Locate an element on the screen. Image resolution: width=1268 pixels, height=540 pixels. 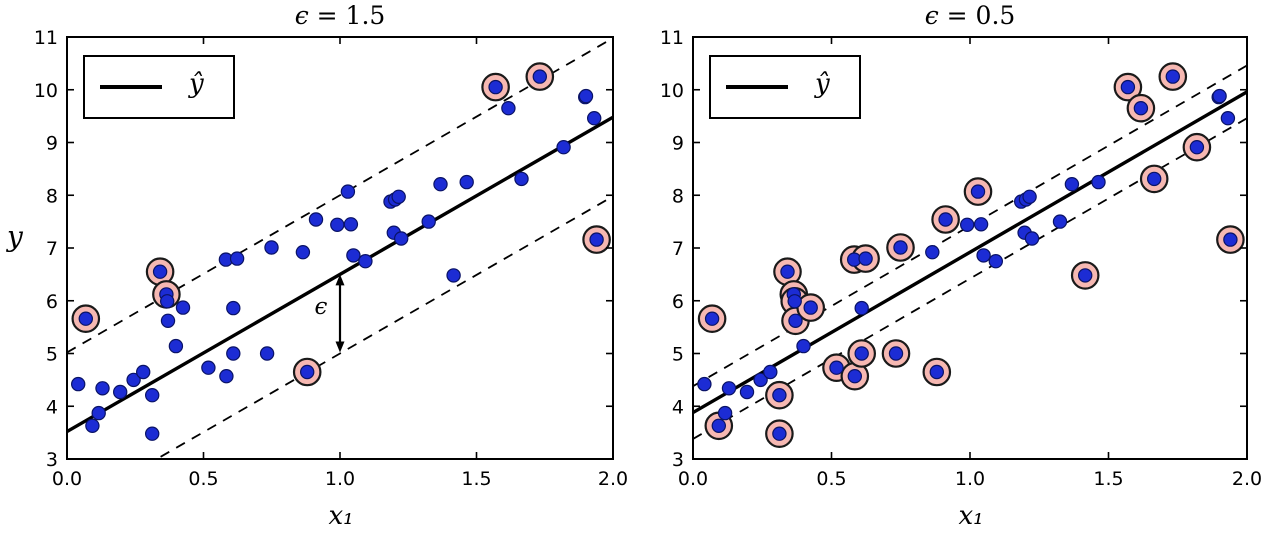
panel-left-title: ϵ = 1.5 is located at coordinates (340, 15).